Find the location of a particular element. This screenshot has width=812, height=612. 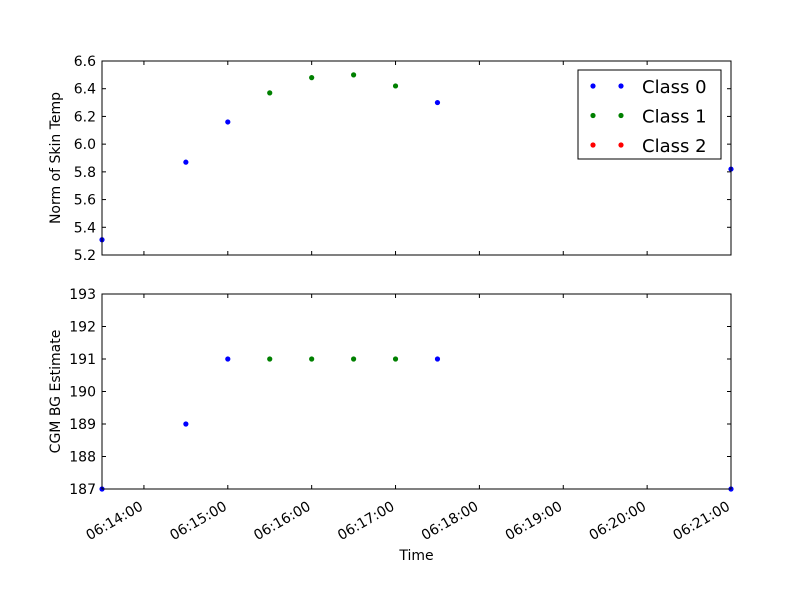

y-tick-label-bottom: 190 is located at coordinates (82, 393).